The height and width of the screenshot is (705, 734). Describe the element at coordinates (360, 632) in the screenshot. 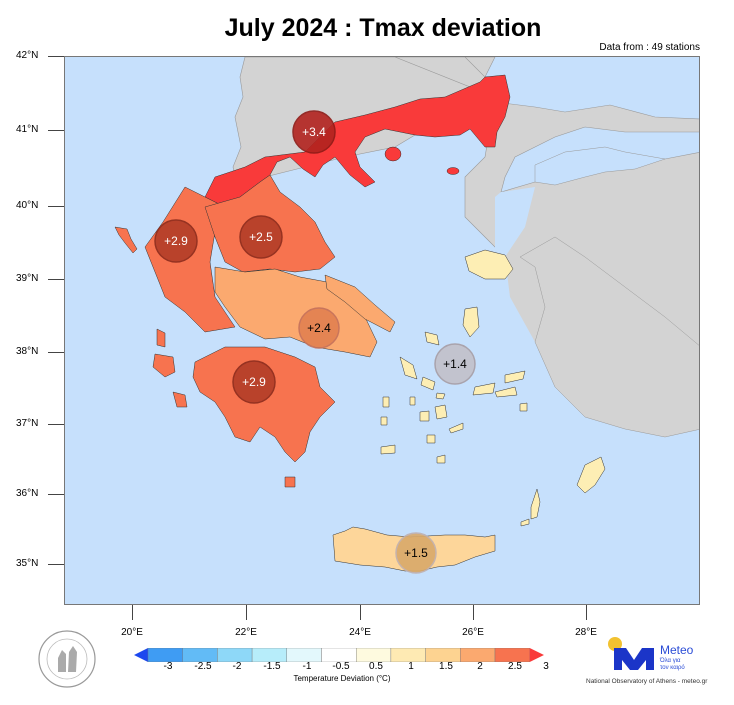

I see `lon-label: 24°E` at that location.